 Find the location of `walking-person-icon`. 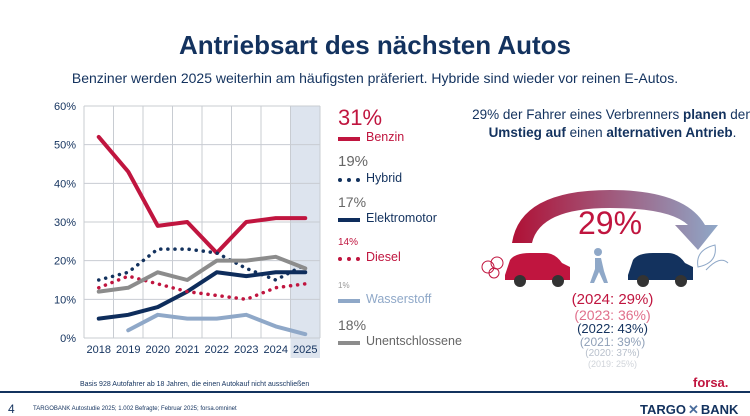

walking-person-icon is located at coordinates (599, 265).